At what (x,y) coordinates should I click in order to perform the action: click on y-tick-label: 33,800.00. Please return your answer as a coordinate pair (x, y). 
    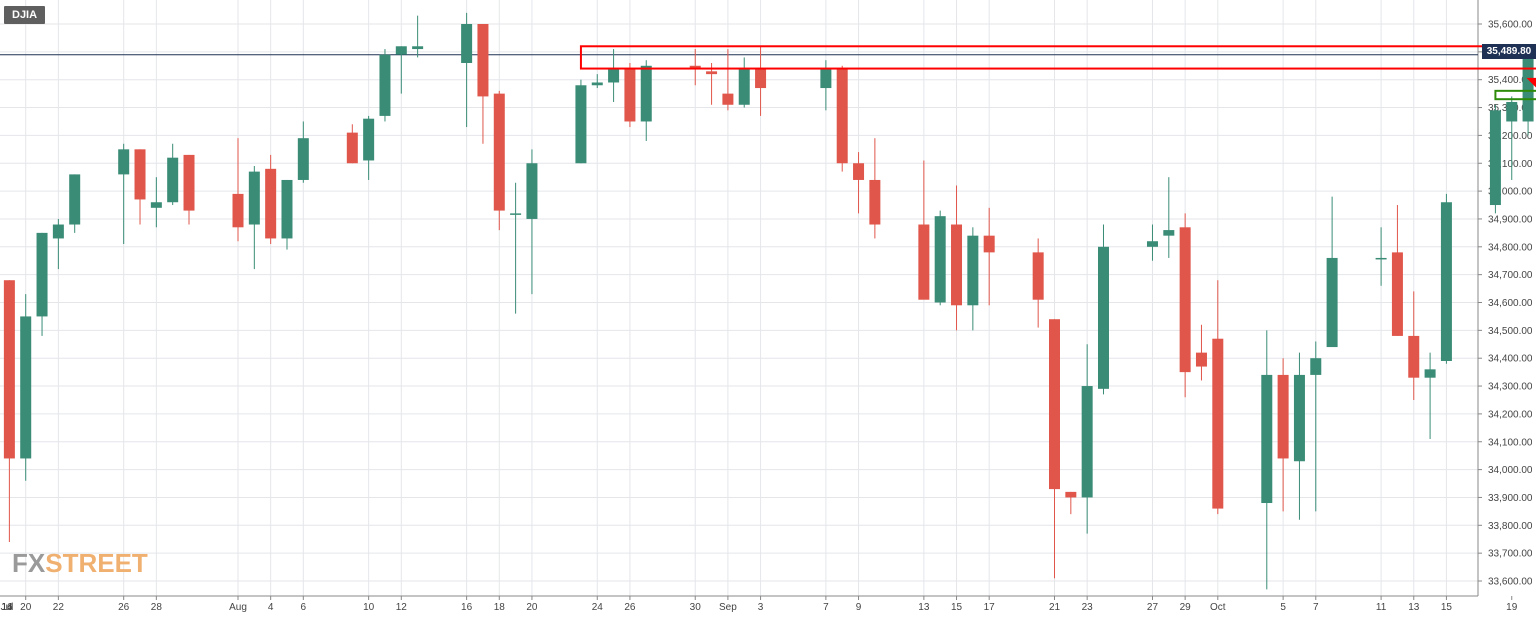
    Looking at the image, I should click on (1510, 526).